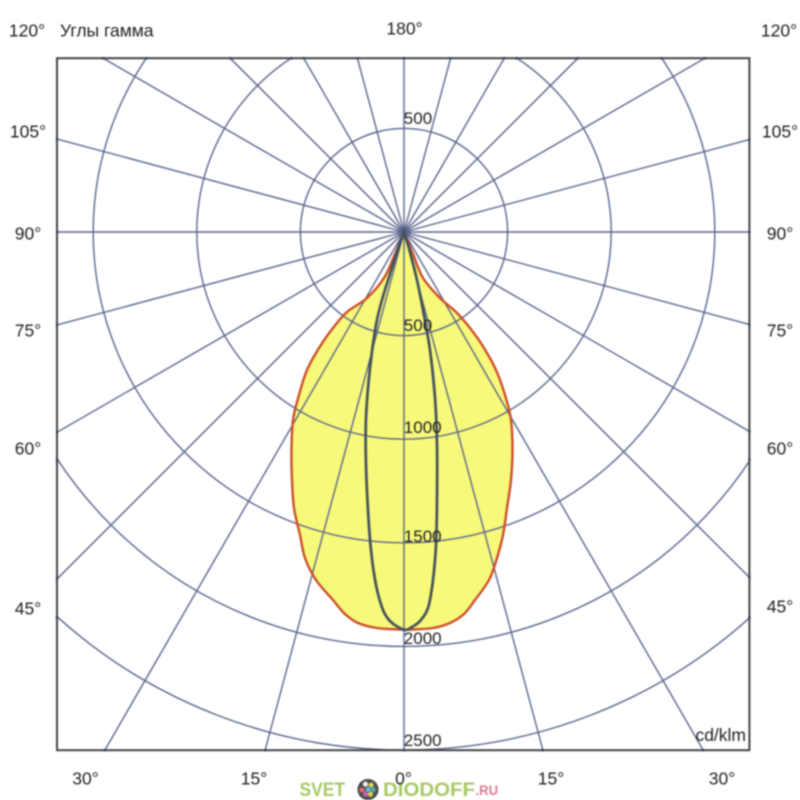  What do you see at coordinates (423, 638) in the screenshot?
I see `svg-text: 2000` at bounding box center [423, 638].